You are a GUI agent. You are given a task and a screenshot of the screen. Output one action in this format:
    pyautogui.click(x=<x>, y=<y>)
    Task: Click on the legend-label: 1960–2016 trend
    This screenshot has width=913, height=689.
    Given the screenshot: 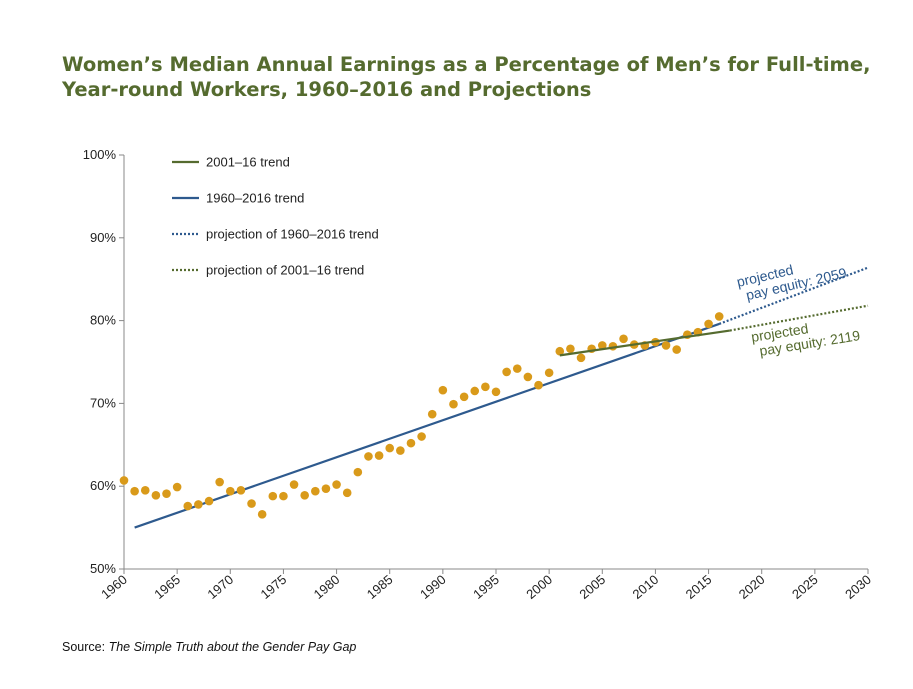 What is the action you would take?
    pyautogui.click(x=255, y=198)
    